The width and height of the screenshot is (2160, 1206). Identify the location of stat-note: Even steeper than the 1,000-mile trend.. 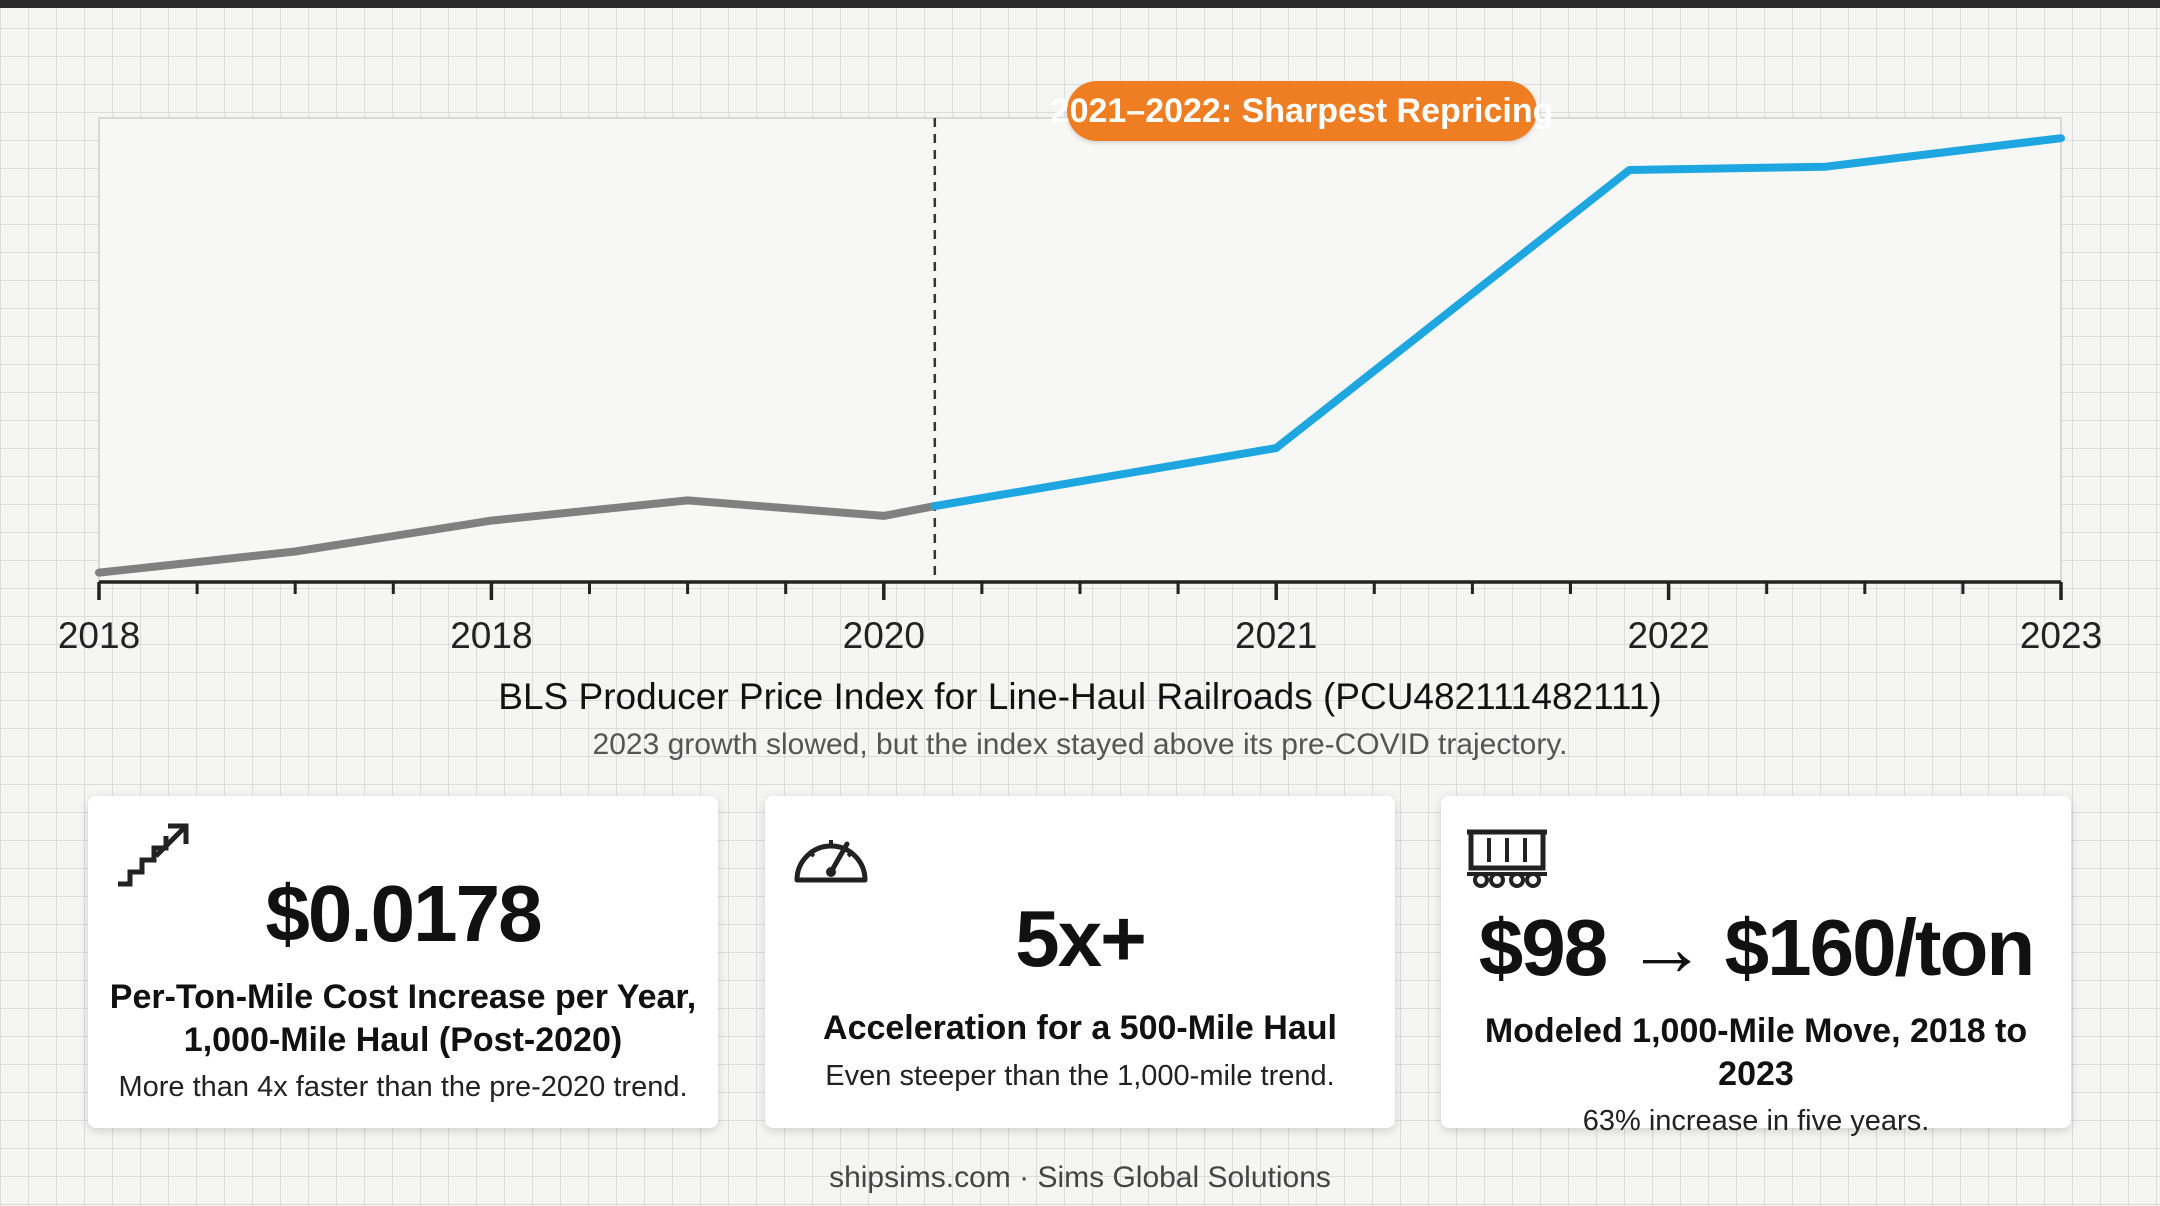
(1080, 1075).